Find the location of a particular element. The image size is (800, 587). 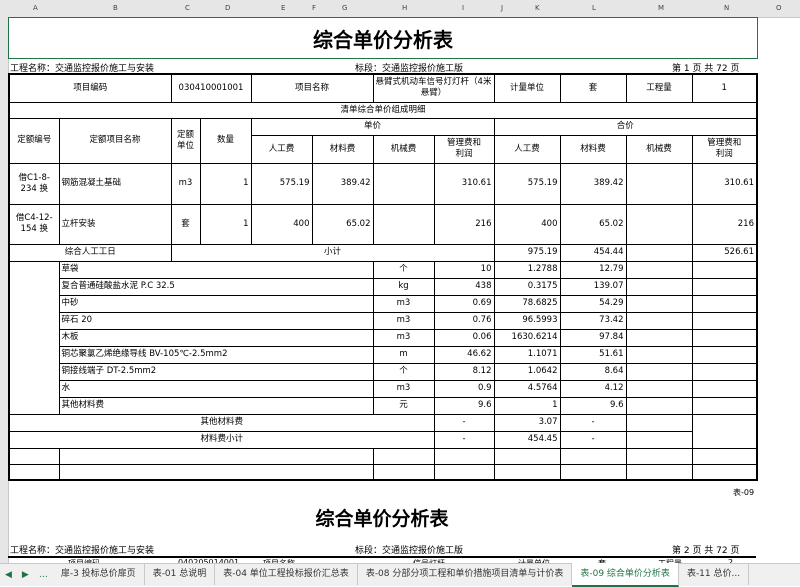

quota-material: 65.02 is located at coordinates (342, 224).